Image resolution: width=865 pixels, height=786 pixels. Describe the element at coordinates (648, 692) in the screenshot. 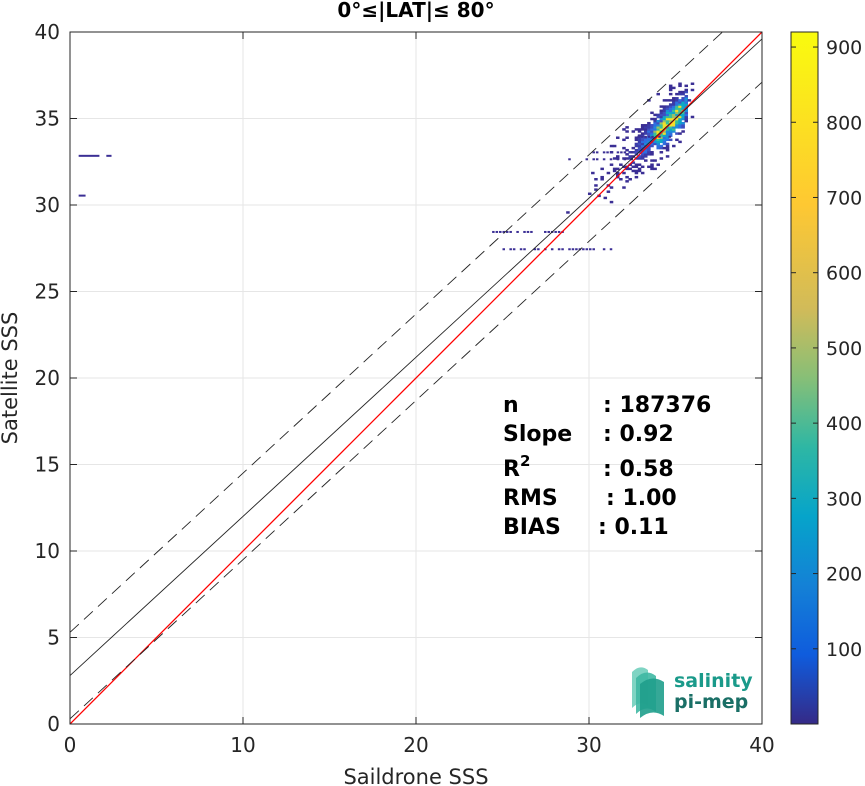

I see `logo-waves-icon` at that location.